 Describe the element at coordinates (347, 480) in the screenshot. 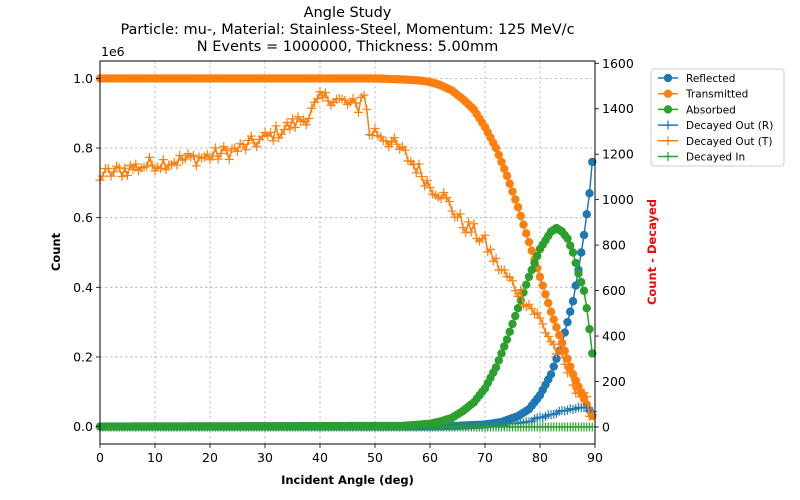

I see `x-axis-label: Incident Angle (deg)` at that location.